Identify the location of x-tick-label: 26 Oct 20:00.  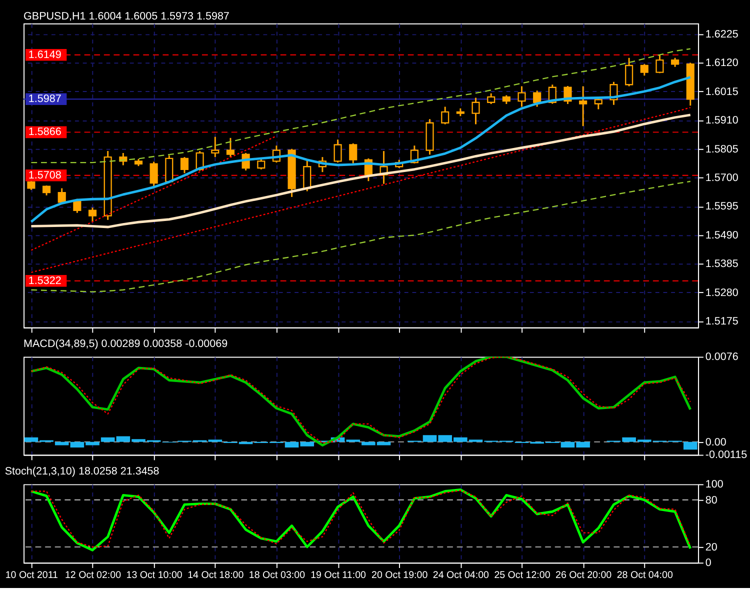
(584, 575).